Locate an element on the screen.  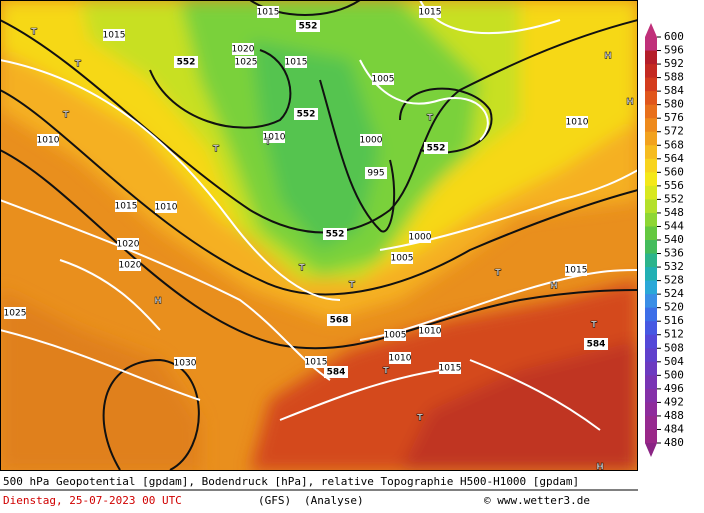
colorbar-label: 524 is located at coordinates (674, 293).